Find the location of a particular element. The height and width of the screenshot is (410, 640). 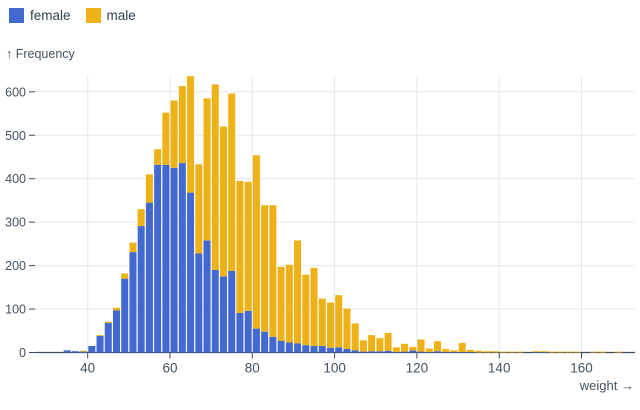

x-tick-label: 160 is located at coordinates (581, 368).